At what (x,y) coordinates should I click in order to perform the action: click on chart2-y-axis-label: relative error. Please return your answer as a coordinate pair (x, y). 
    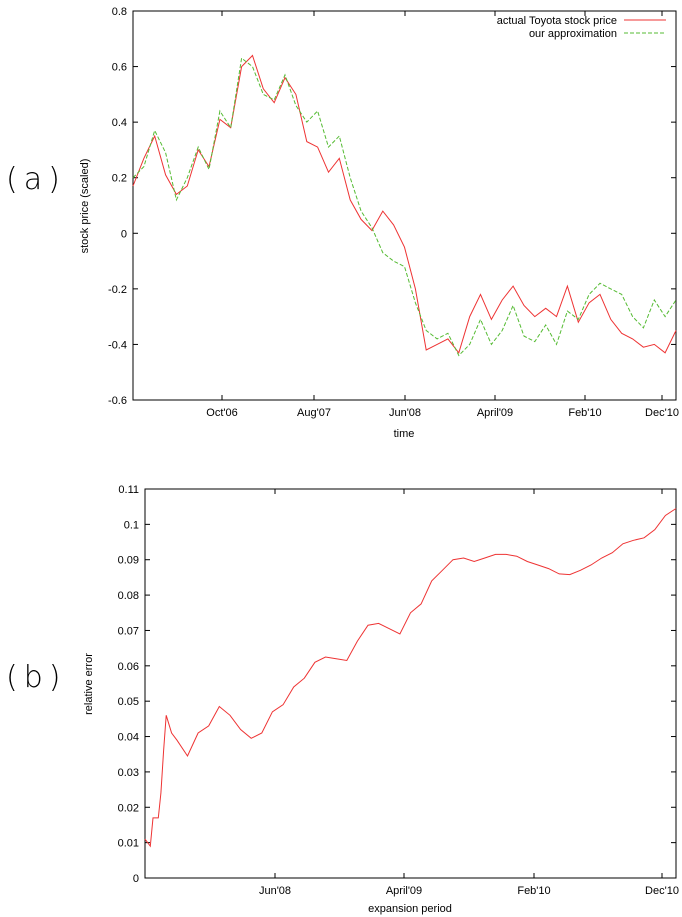
    Looking at the image, I should click on (89, 684).